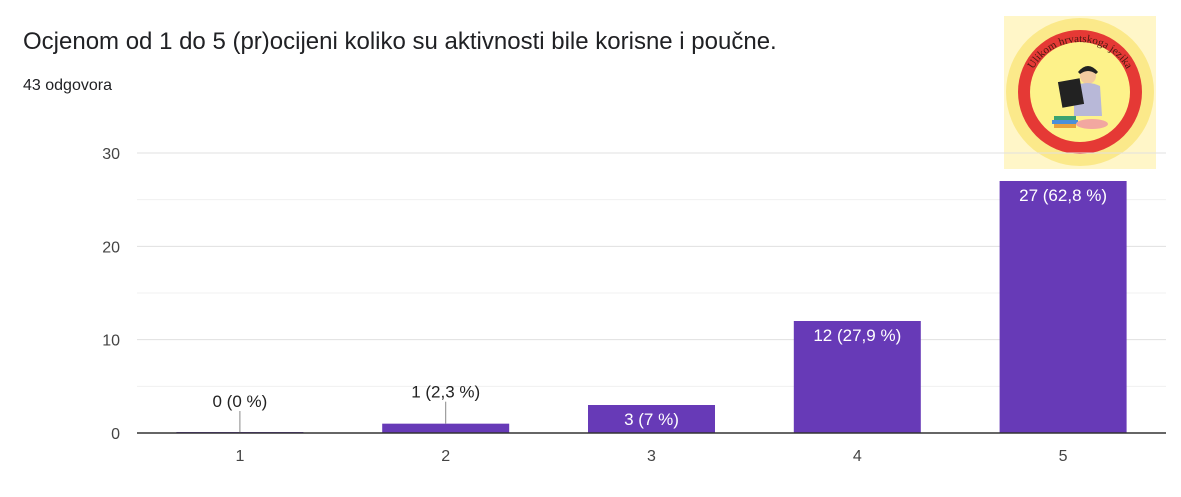  I want to click on x-tick-label: 2, so click(445, 456).